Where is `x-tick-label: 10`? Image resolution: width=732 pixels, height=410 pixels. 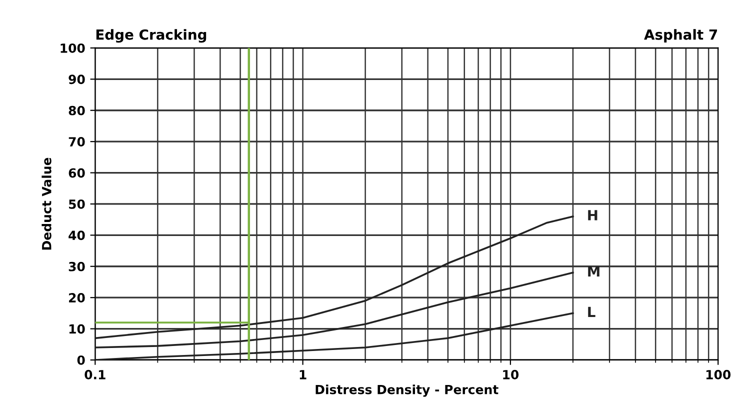 x-tick-label: 10 is located at coordinates (511, 375).